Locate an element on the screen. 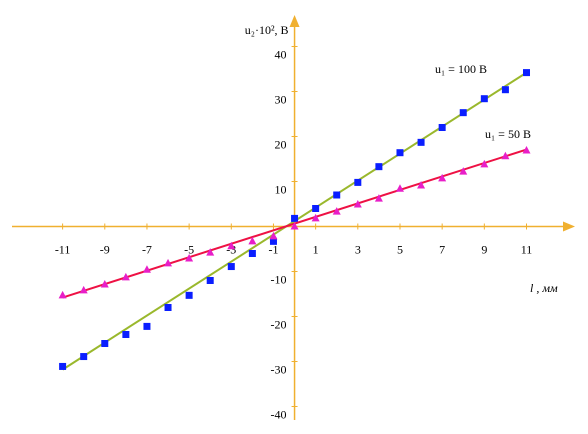 This screenshot has width=588, height=434. x-tick-label: 11 is located at coordinates (527, 250).